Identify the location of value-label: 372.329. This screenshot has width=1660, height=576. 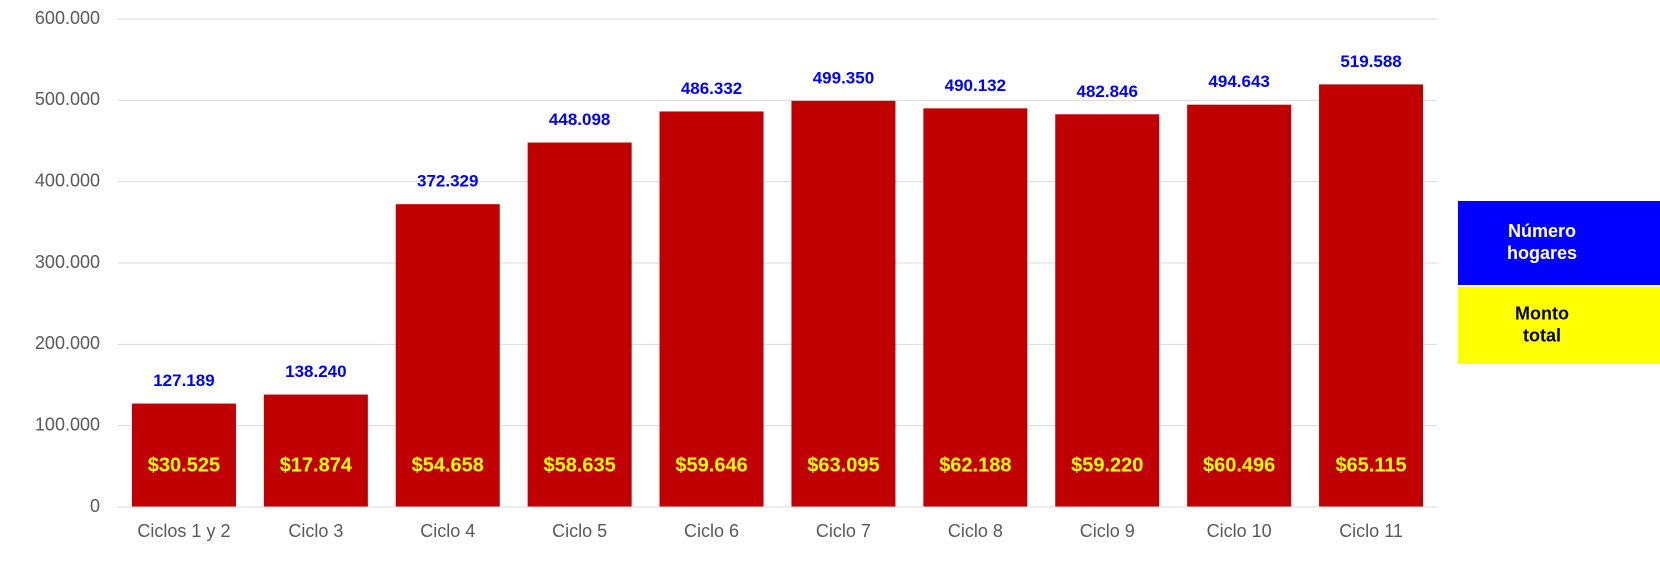
(447, 181).